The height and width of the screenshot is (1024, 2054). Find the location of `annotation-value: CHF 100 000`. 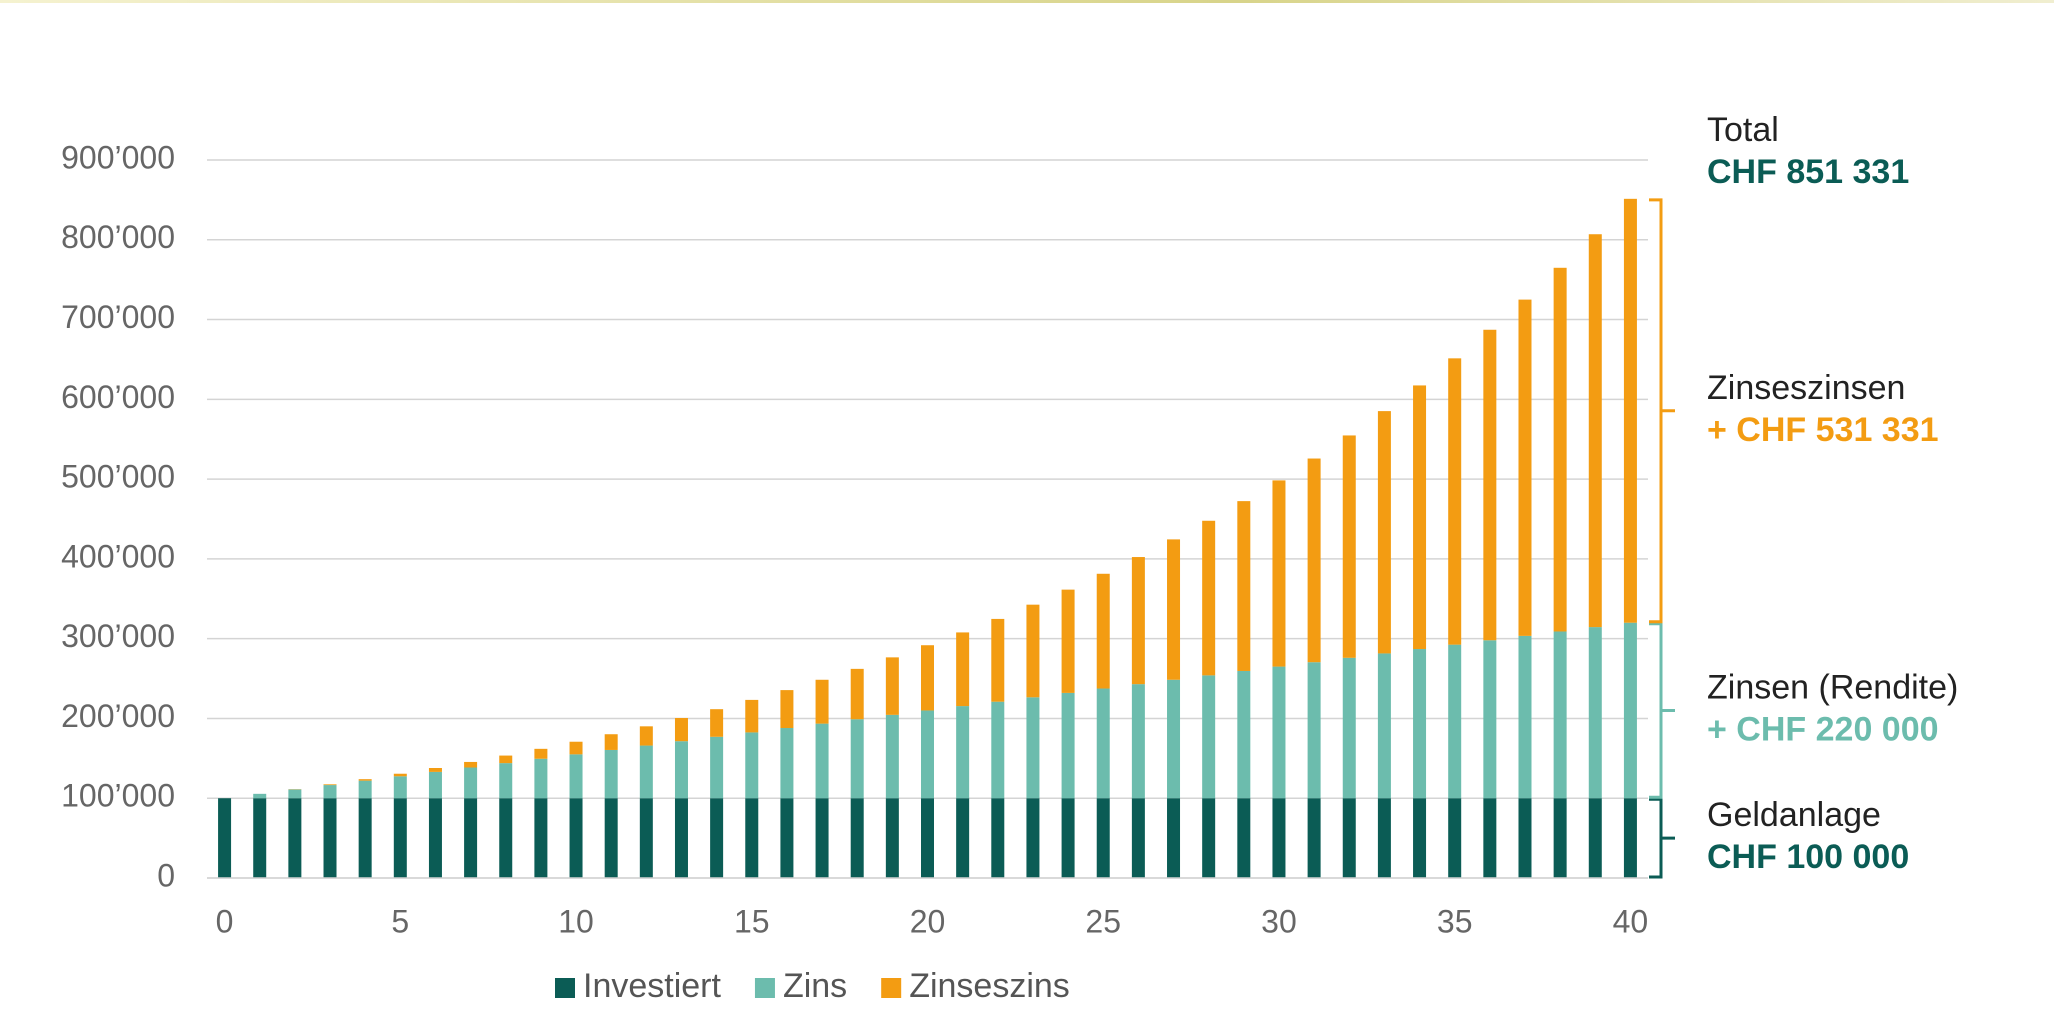

annotation-value: CHF 100 000 is located at coordinates (1808, 857).